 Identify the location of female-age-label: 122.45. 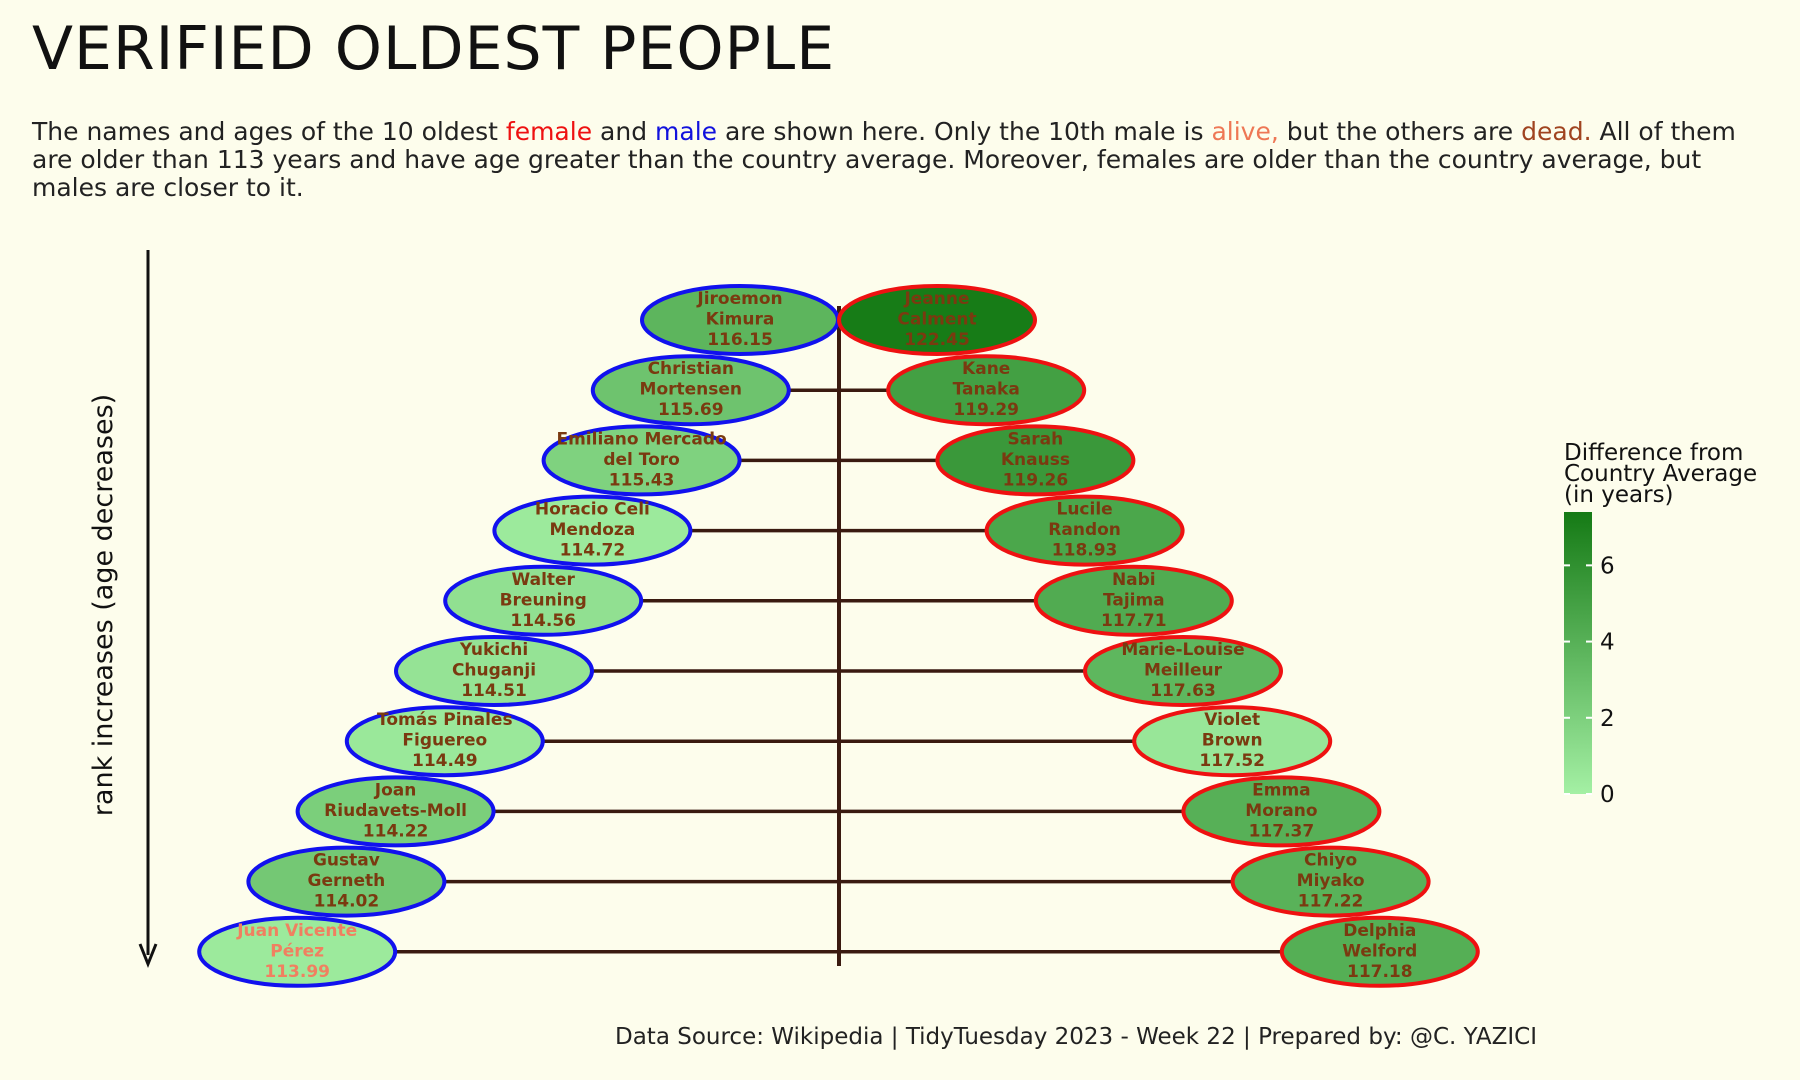
(937, 340).